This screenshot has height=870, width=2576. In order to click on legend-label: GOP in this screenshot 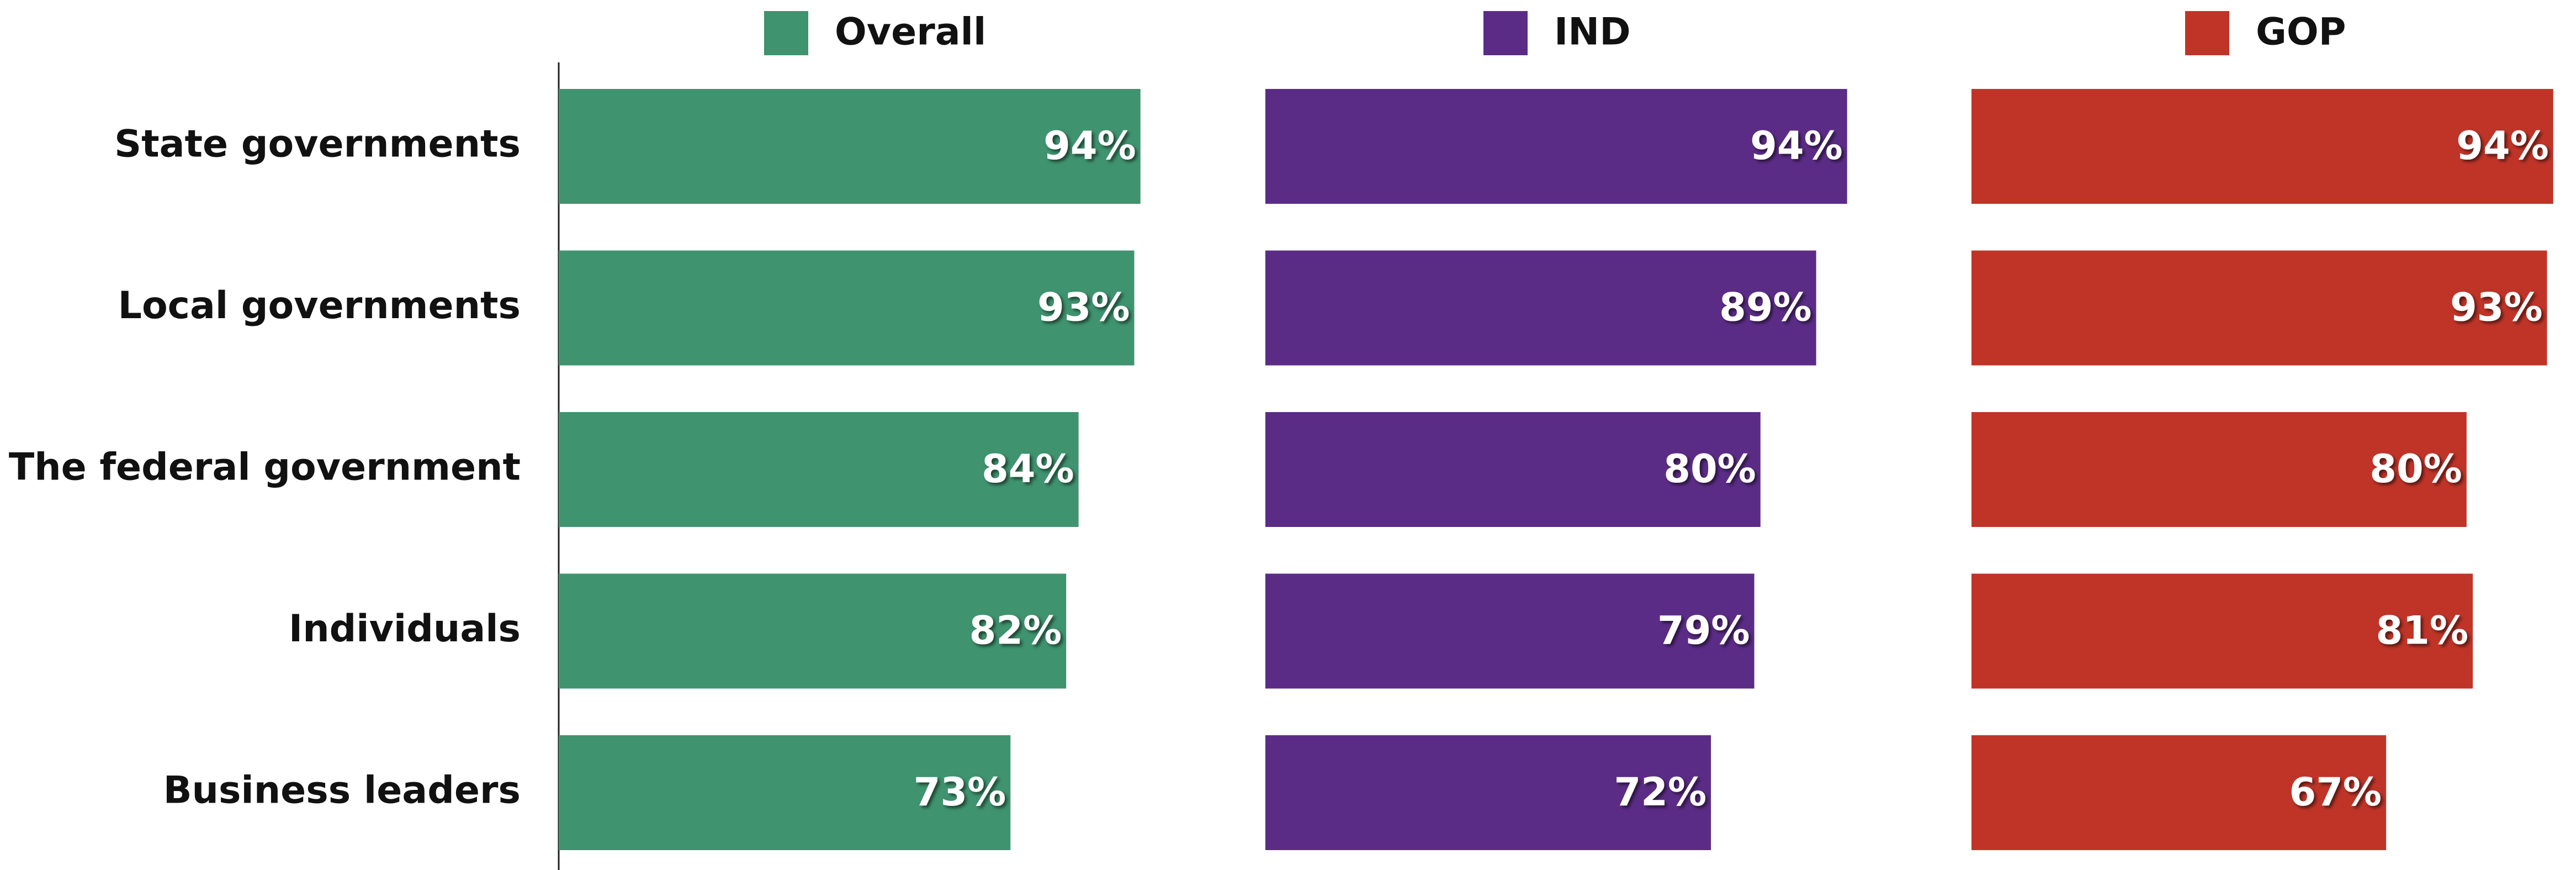, I will do `click(2301, 32)`.